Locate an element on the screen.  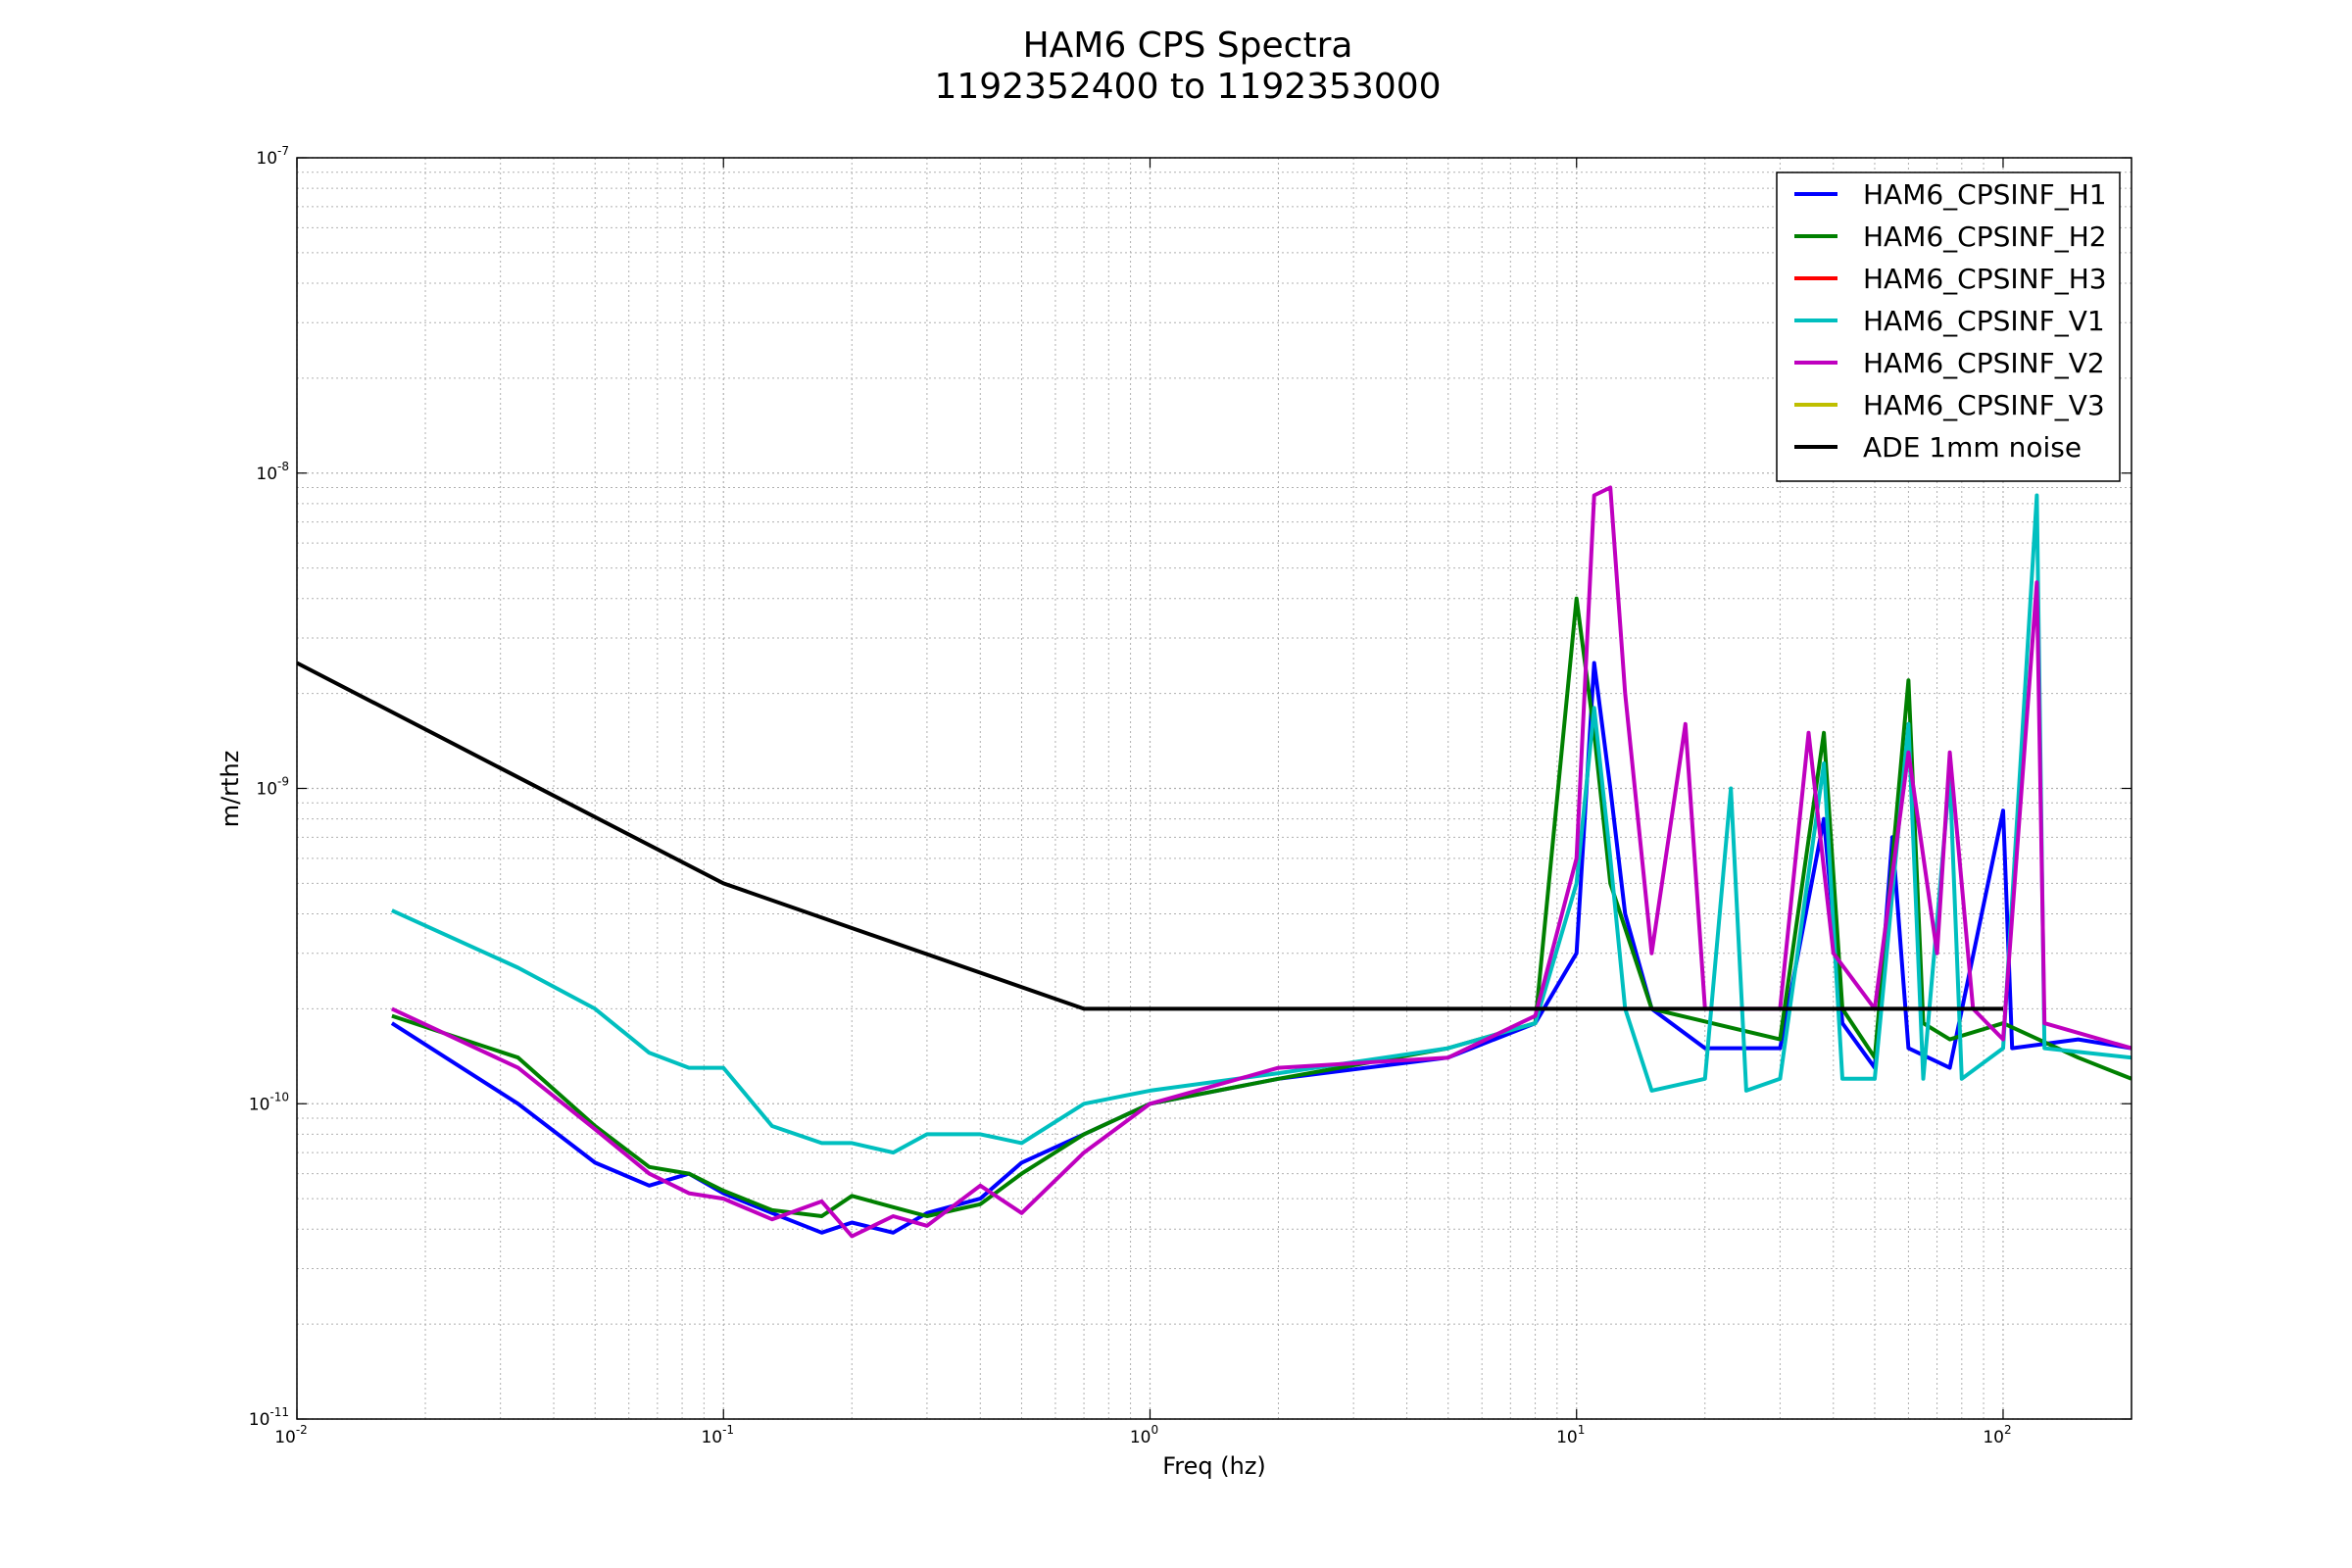
y-tick-label: 10⁻⁷ is located at coordinates (272, 156).